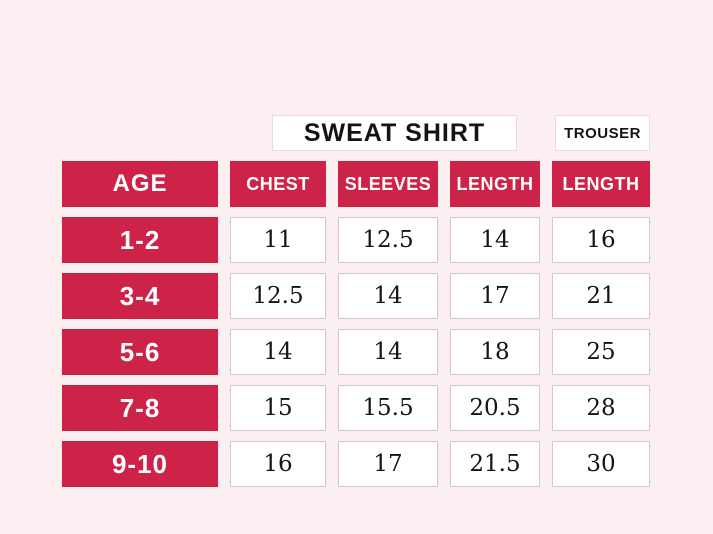 Image resolution: width=713 pixels, height=534 pixels. Describe the element at coordinates (140, 408) in the screenshot. I see `age-cell: 7-8` at that location.